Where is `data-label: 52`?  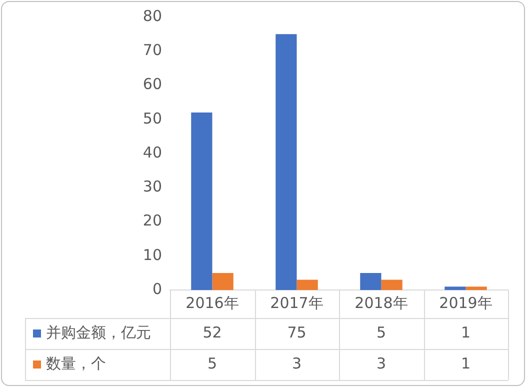
data-label: 52 is located at coordinates (212, 332).